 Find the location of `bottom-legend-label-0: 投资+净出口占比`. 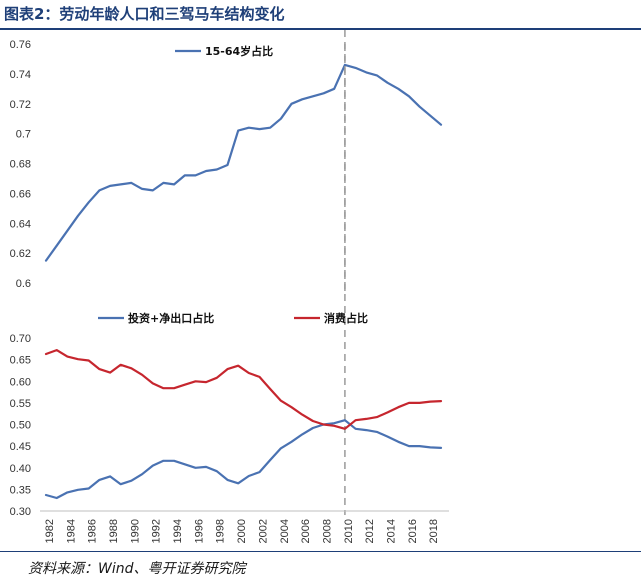

bottom-legend-label-0: 投资+净出口占比 is located at coordinates (171, 318).